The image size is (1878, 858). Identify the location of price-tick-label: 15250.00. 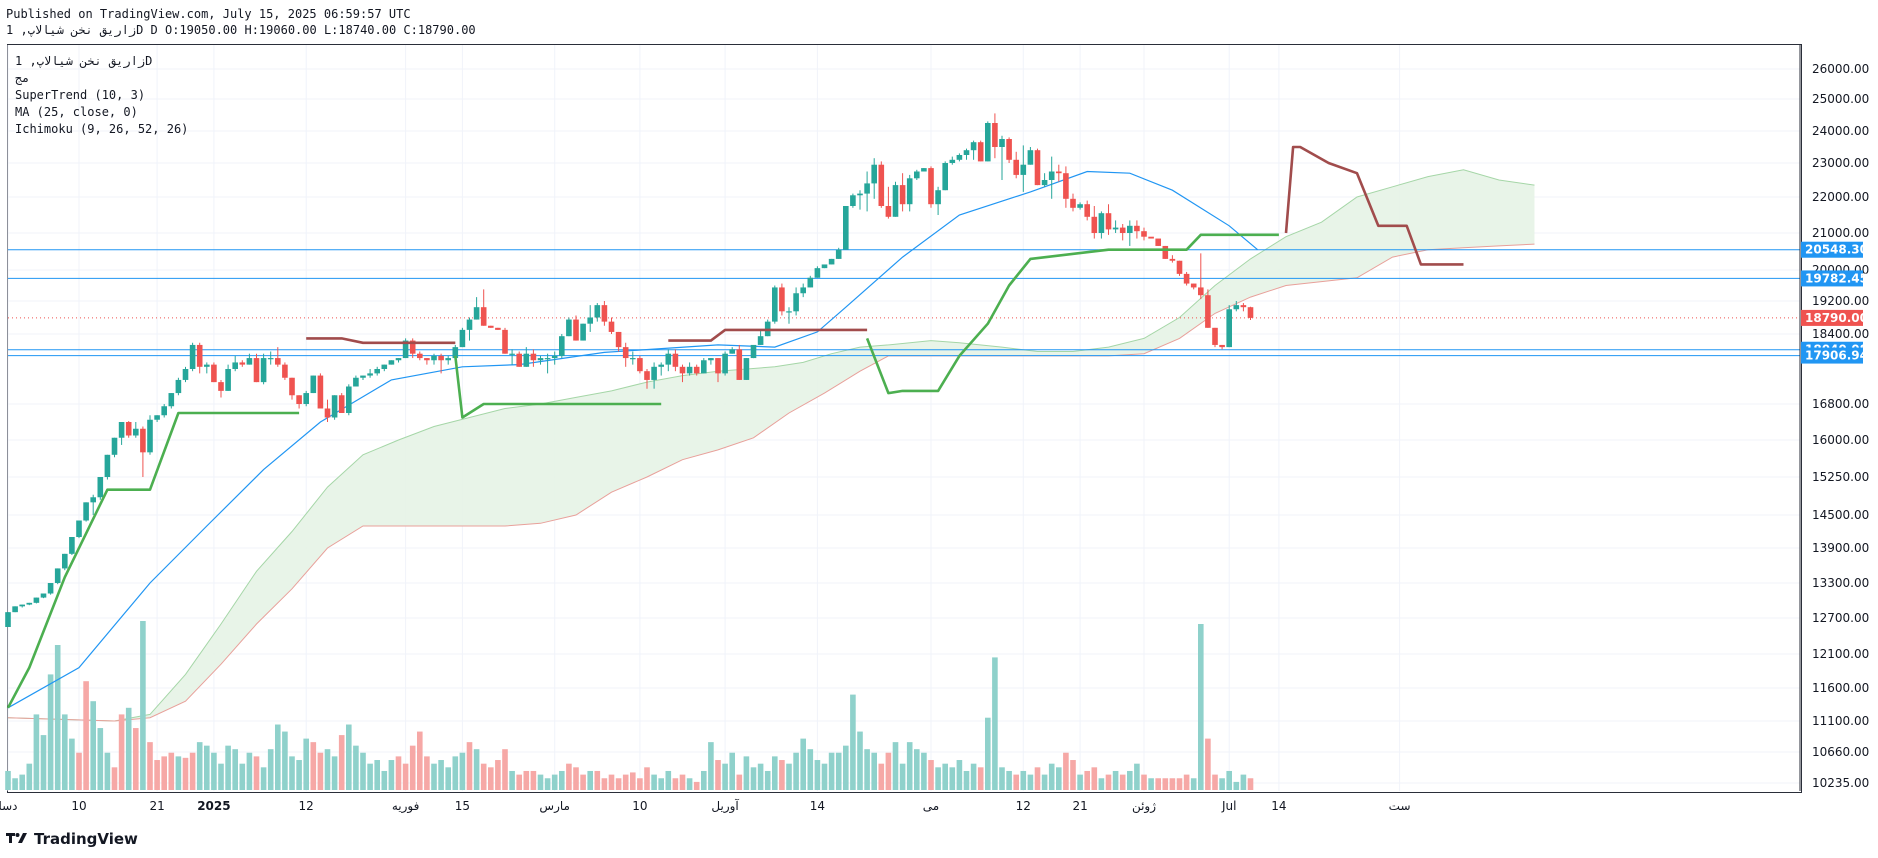
(1840, 477).